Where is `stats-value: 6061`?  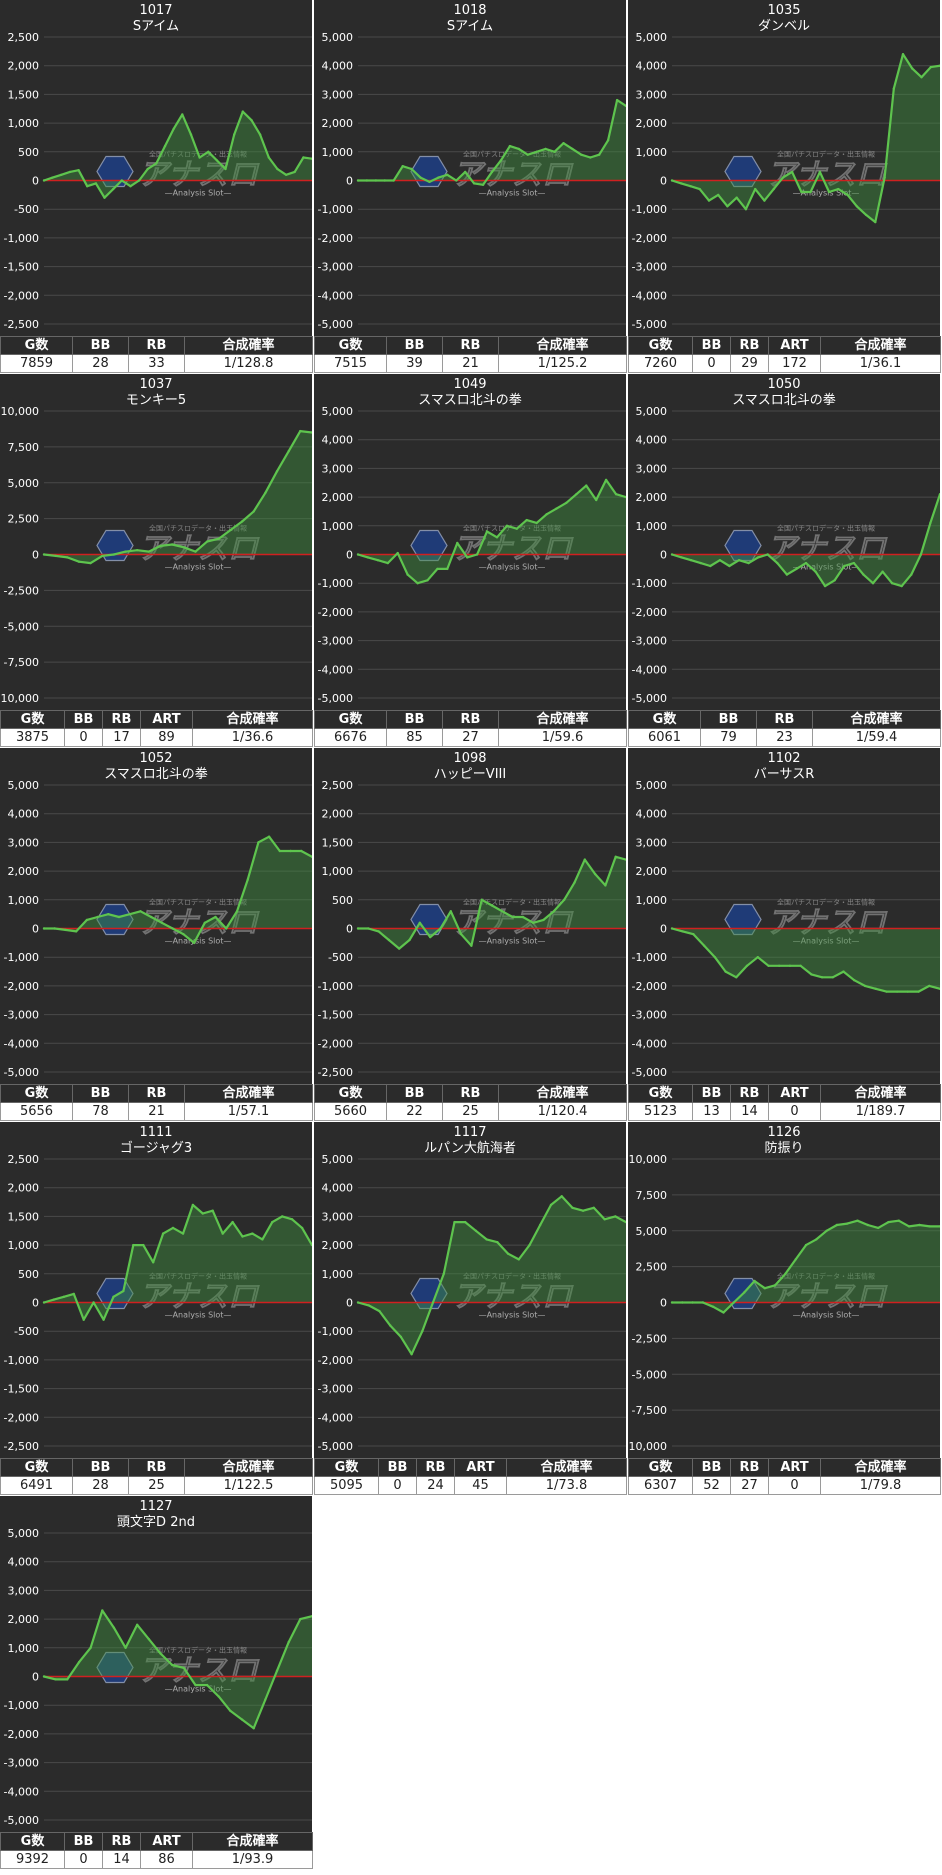
stats-value: 6061 is located at coordinates (664, 737).